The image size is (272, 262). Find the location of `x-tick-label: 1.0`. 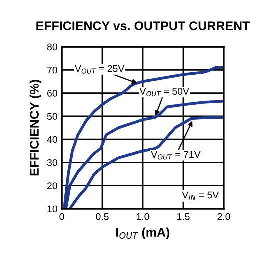

x-tick-label: 1.0 is located at coordinates (143, 216).